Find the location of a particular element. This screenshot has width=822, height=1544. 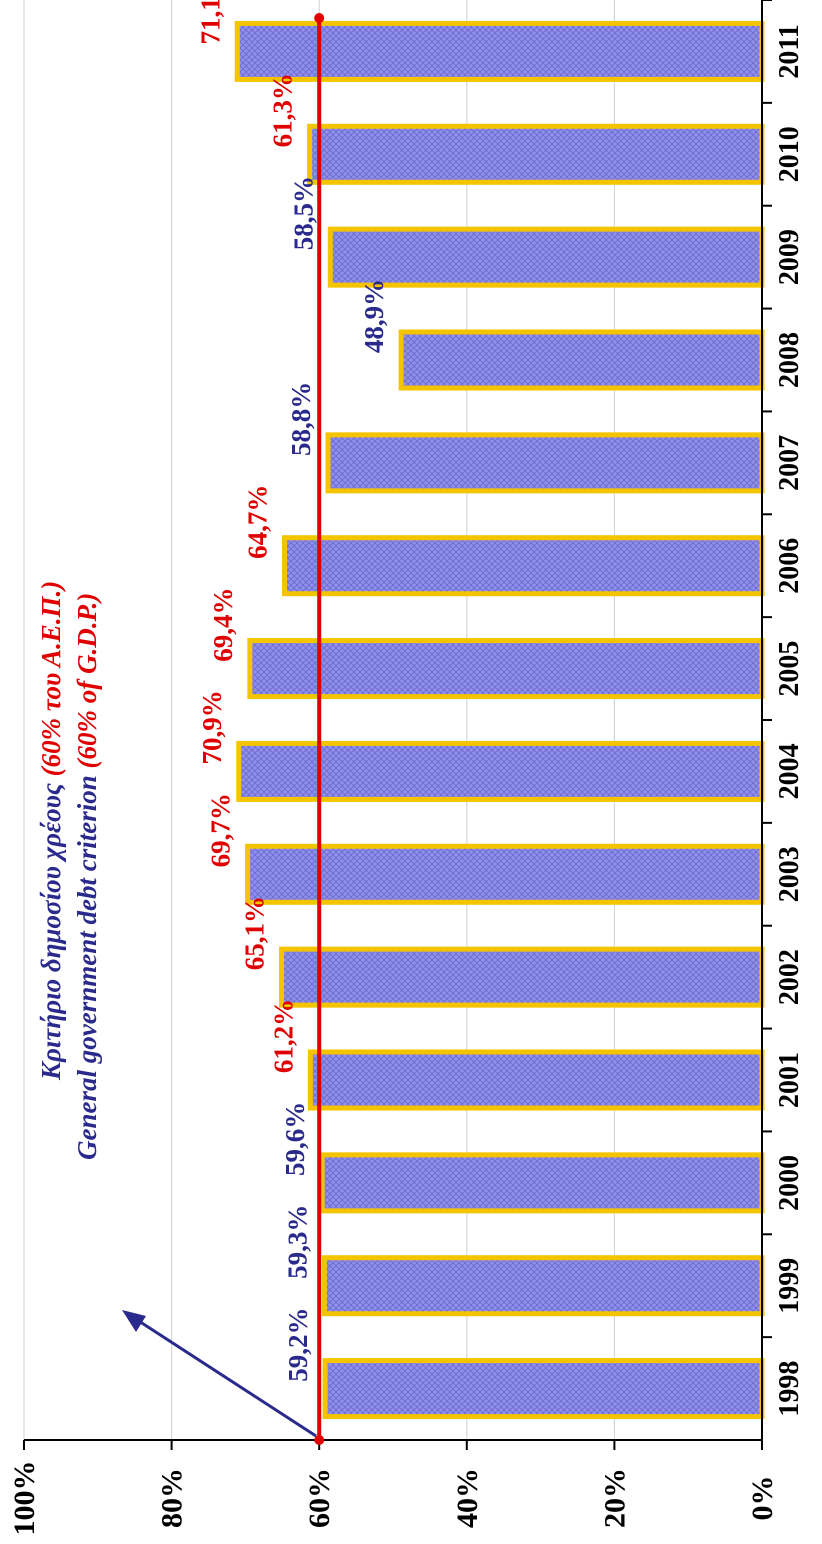

data-label-2003: 69,7% is located at coordinates (221, 830).